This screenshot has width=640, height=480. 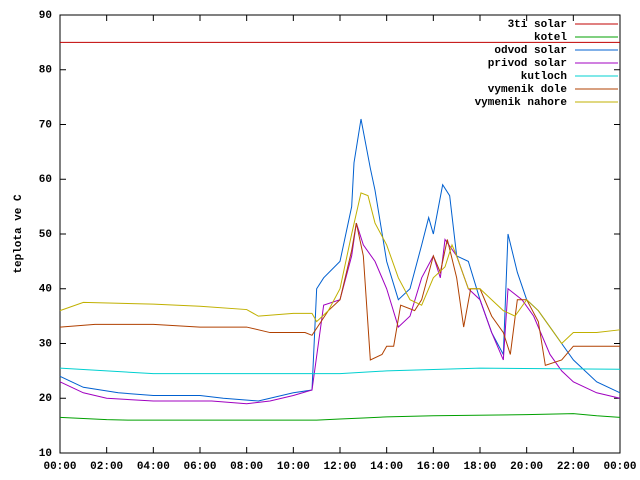 What do you see at coordinates (45, 71) in the screenshot?
I see `y-tick-label: 80` at bounding box center [45, 71].